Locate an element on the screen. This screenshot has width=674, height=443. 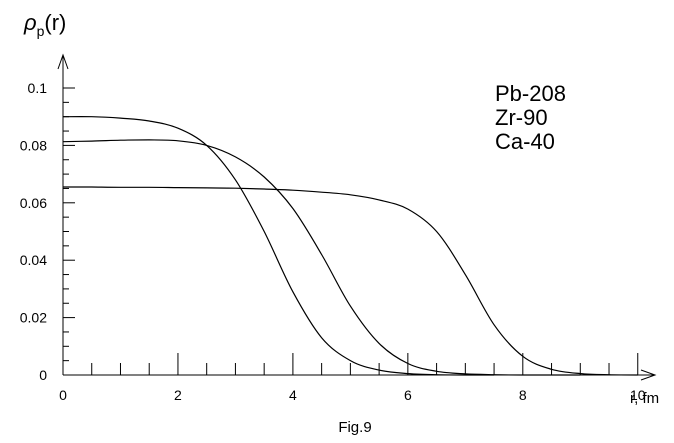
y-tick-label: 0.04 is located at coordinates (33, 260).